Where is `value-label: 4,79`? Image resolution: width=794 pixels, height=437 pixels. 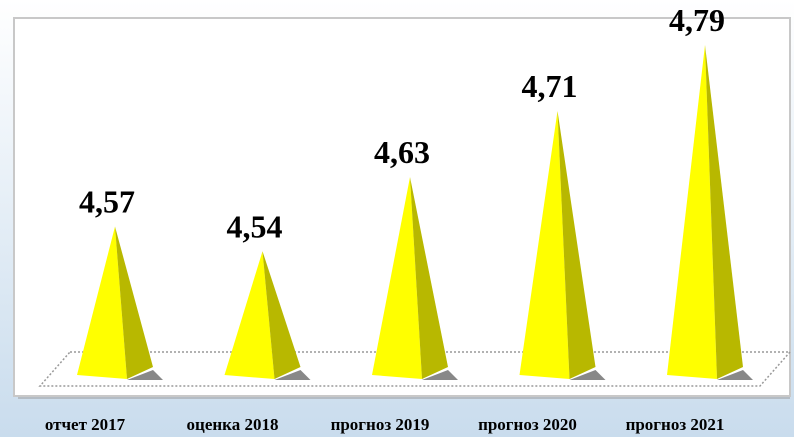 value-label: 4,79 is located at coordinates (697, 20).